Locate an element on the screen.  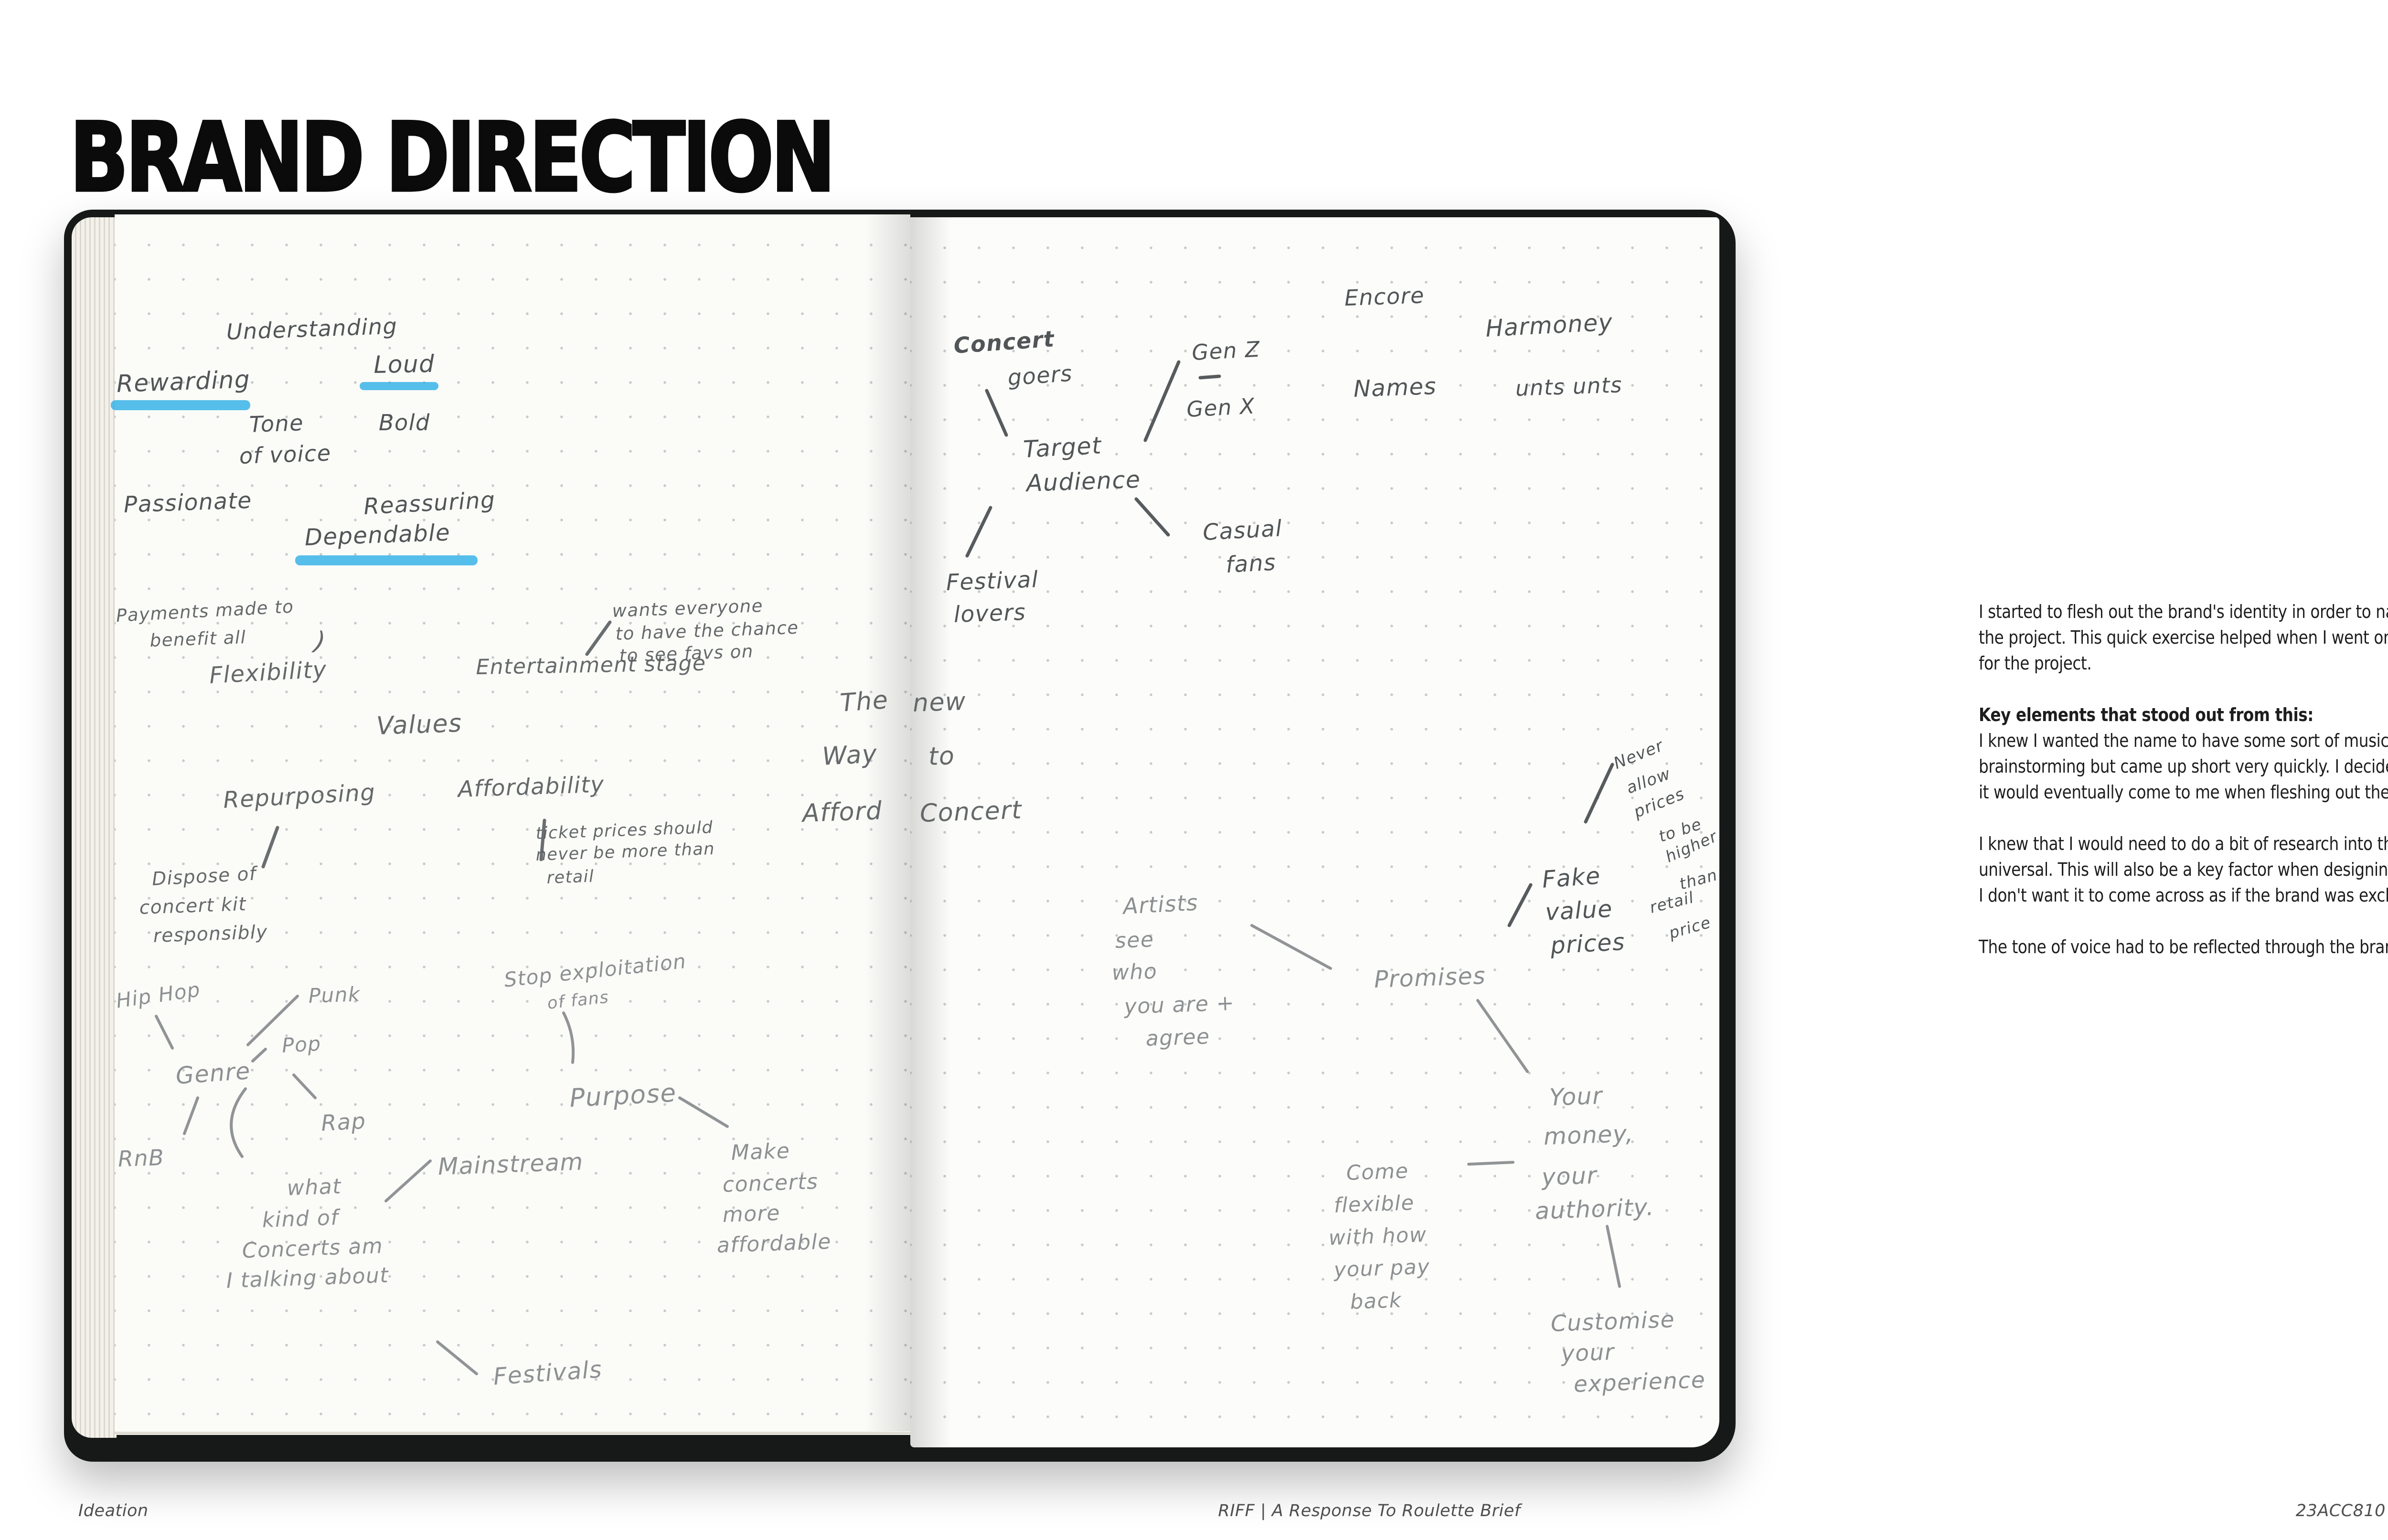
handwritten-note: Encore is located at coordinates (1384, 296).